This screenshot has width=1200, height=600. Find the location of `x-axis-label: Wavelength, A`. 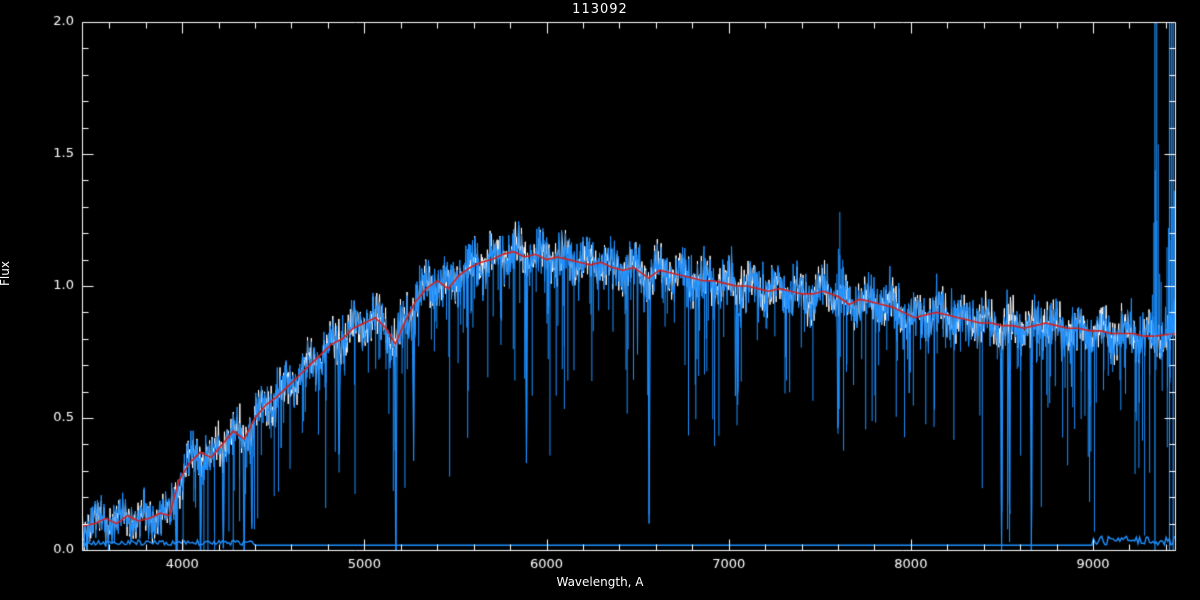

x-axis-label: Wavelength, A is located at coordinates (600, 582).